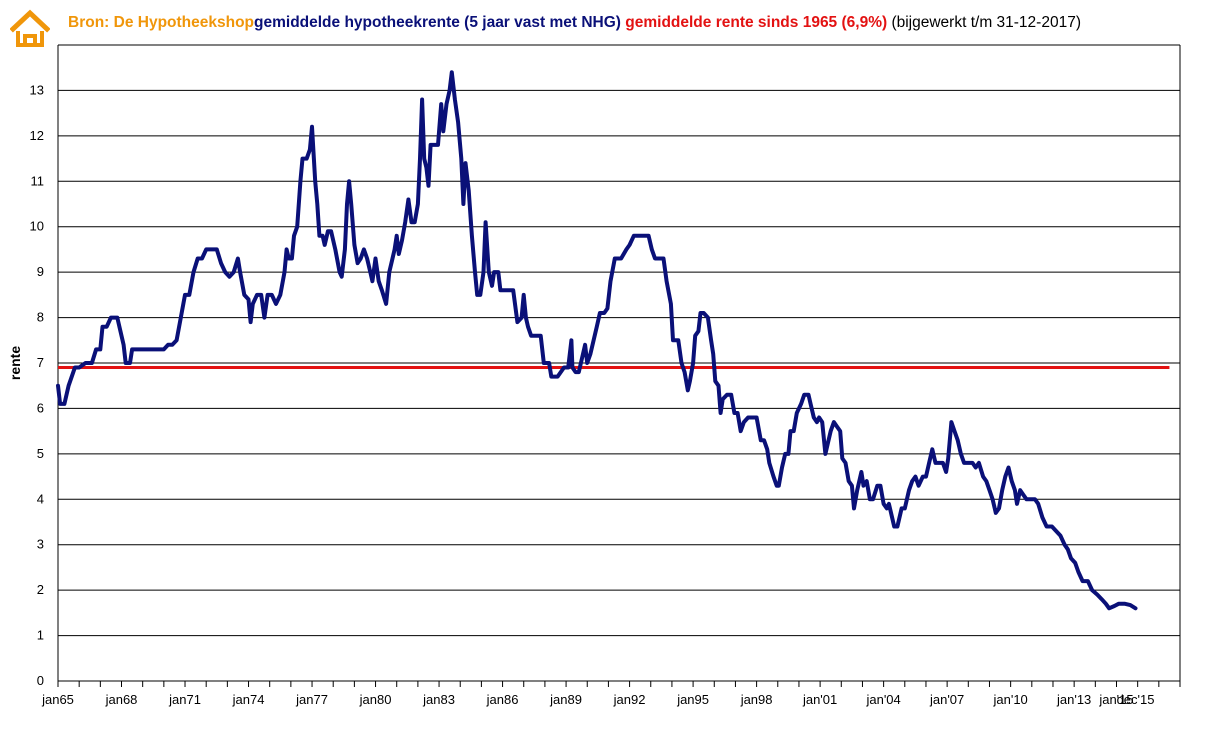 The width and height of the screenshot is (1213, 755). What do you see at coordinates (40, 407) in the screenshot?
I see `y-tick-label-6: 6` at bounding box center [40, 407].